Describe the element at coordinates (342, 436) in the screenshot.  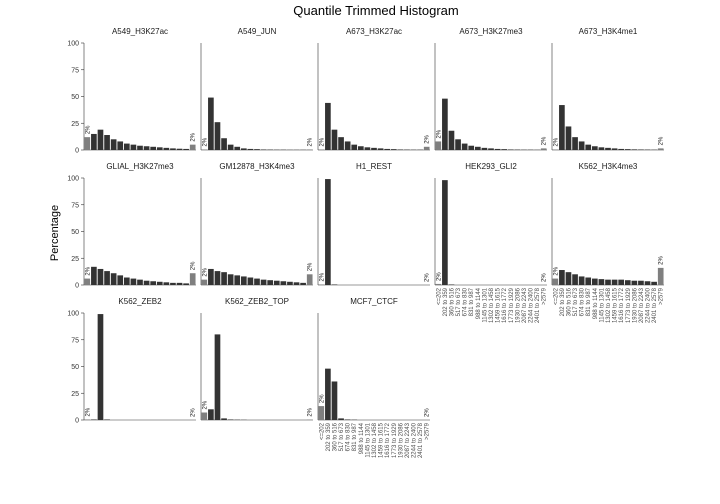
I see `x-tick-label: 517 to 673` at that location.